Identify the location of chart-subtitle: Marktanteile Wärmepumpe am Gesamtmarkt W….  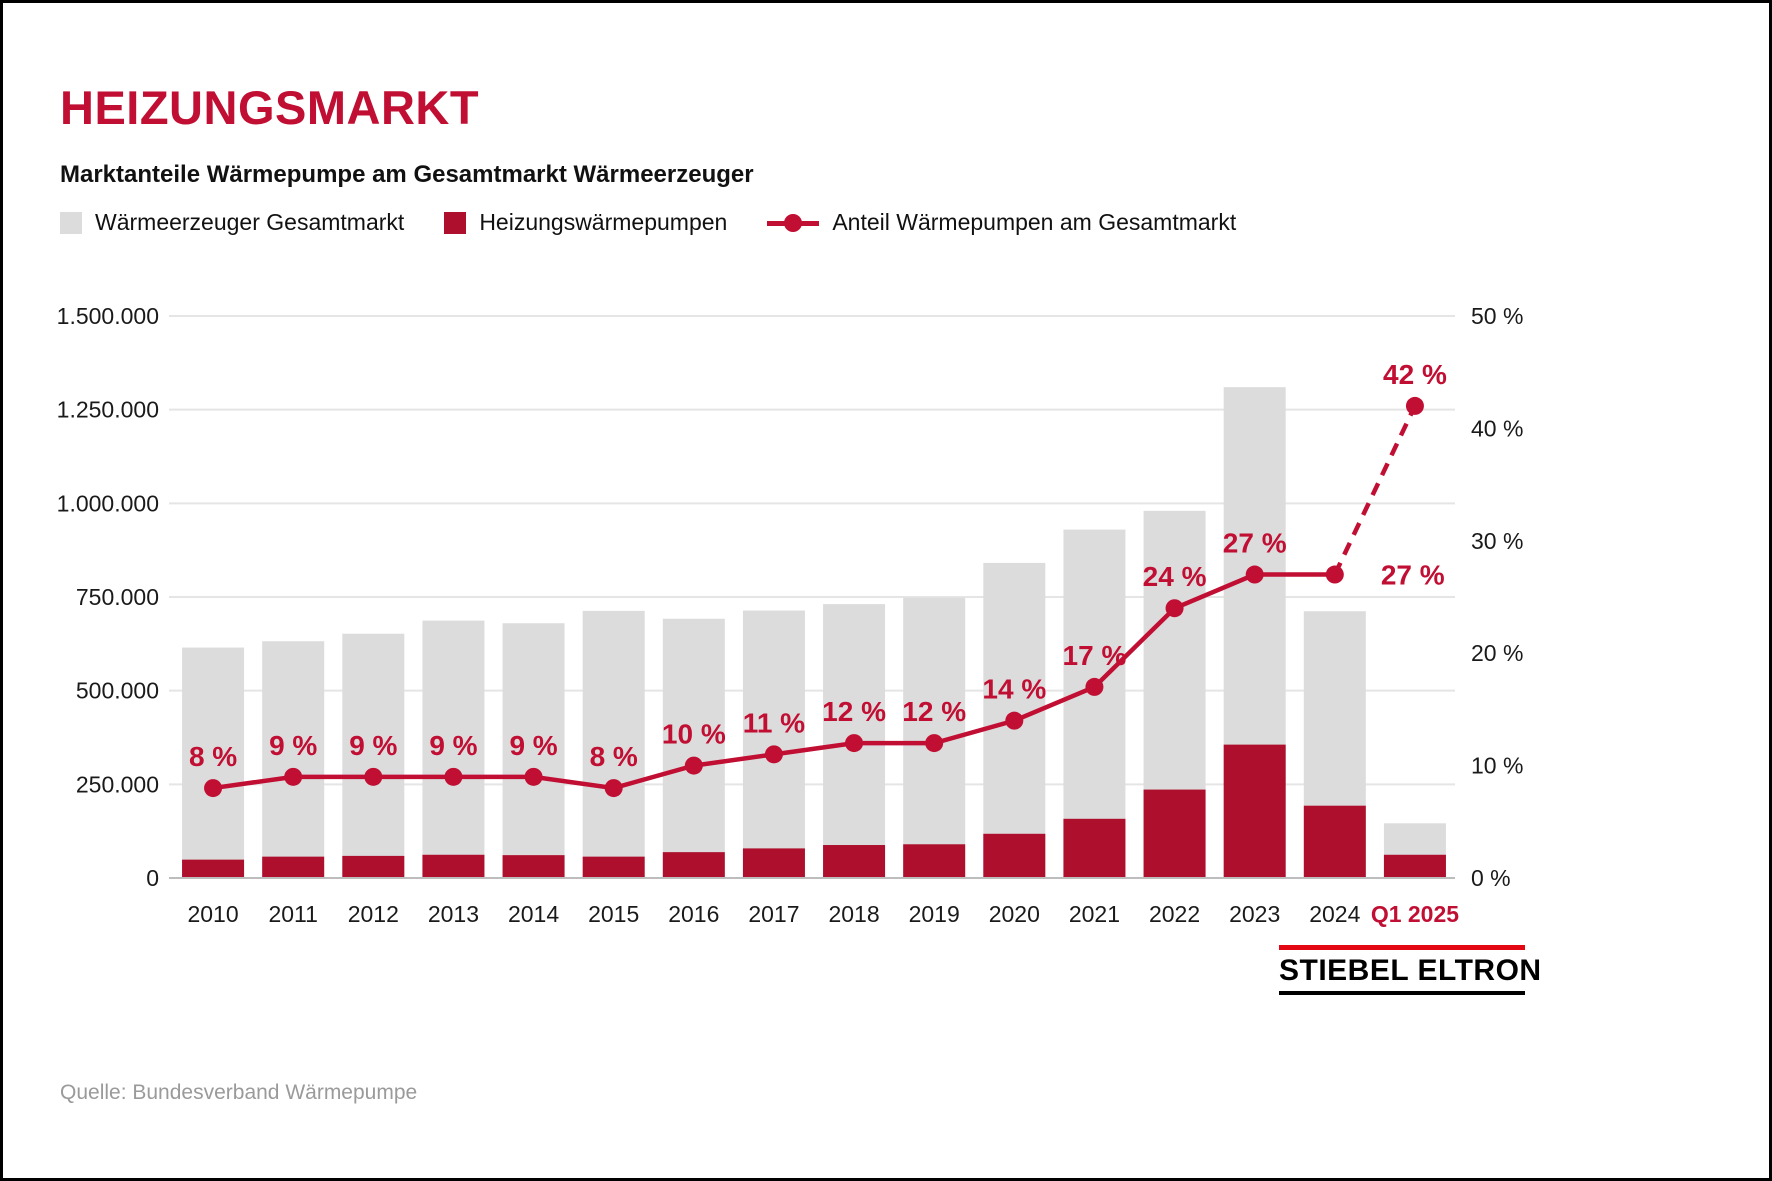
(407, 174).